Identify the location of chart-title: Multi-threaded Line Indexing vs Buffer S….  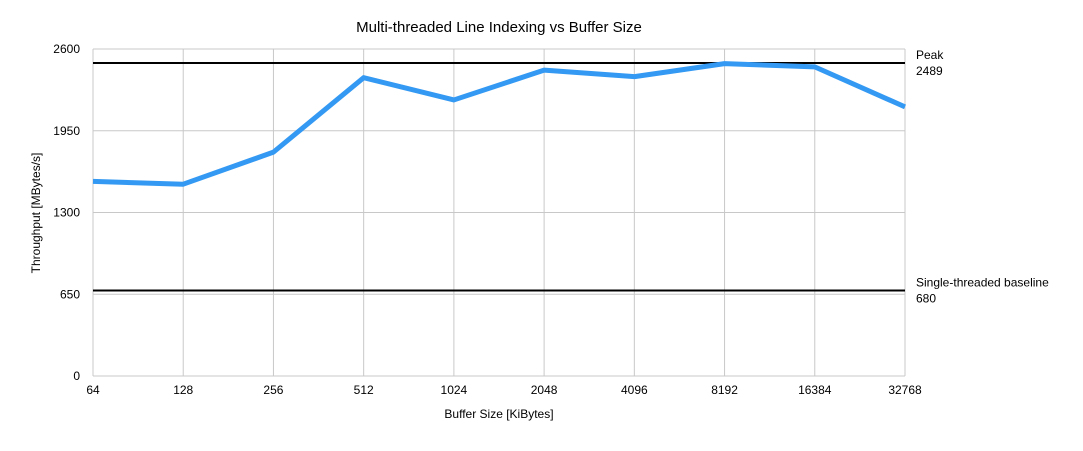
(499, 27).